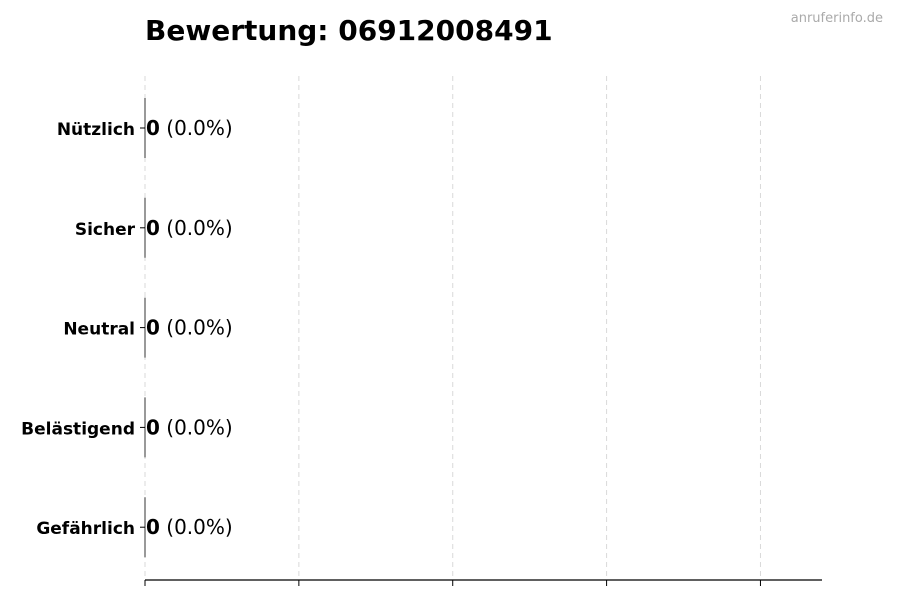  What do you see at coordinates (85, 529) in the screenshot?
I see `category-label: Gefährlich` at bounding box center [85, 529].